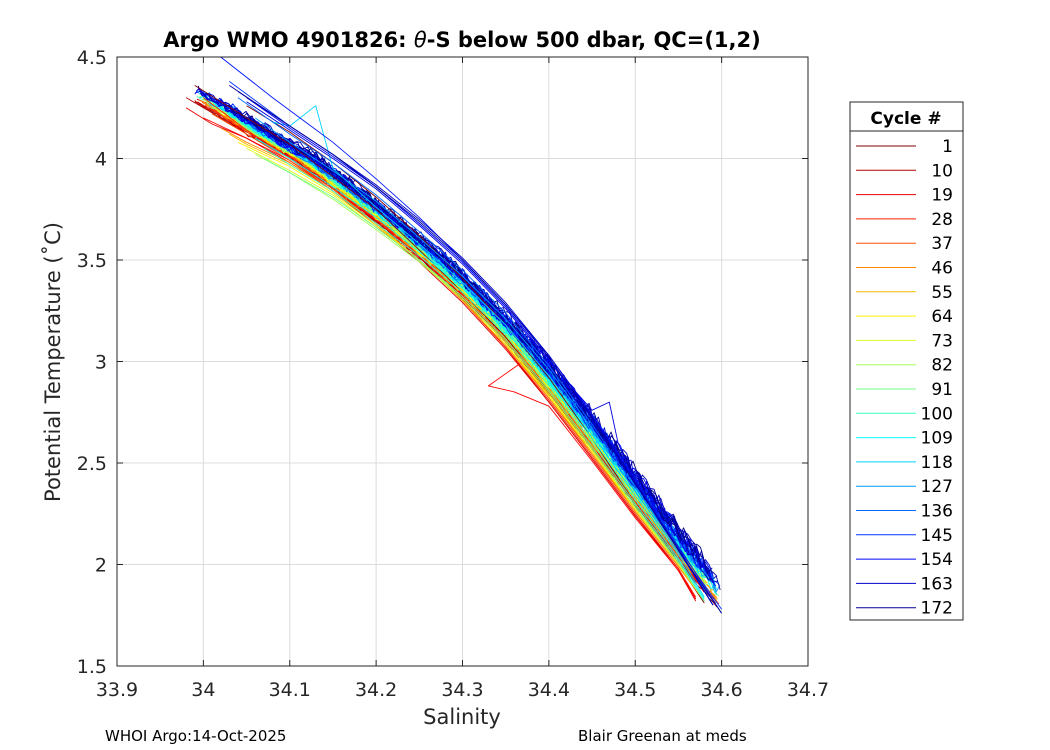 The image size is (1050, 750). I want to click on x-axis-label: Salinity, so click(462, 717).